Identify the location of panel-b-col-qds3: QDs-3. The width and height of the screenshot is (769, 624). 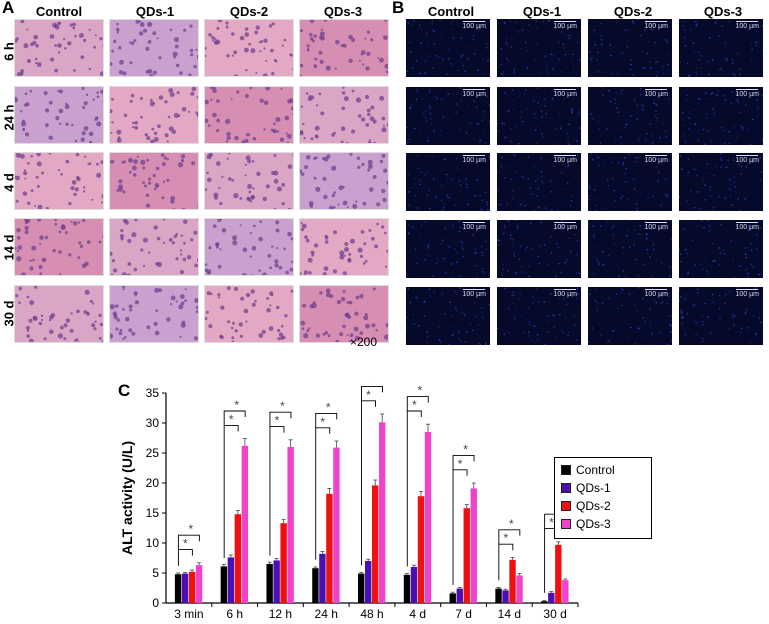
(723, 11).